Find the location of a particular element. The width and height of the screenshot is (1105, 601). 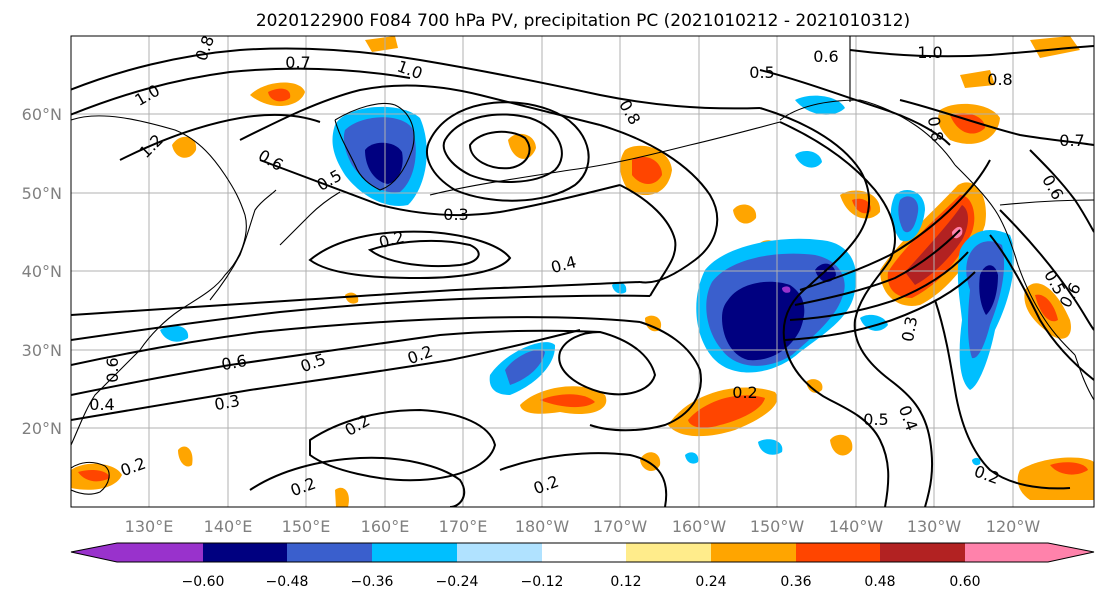

lat-label: 20°N is located at coordinates (42, 428).